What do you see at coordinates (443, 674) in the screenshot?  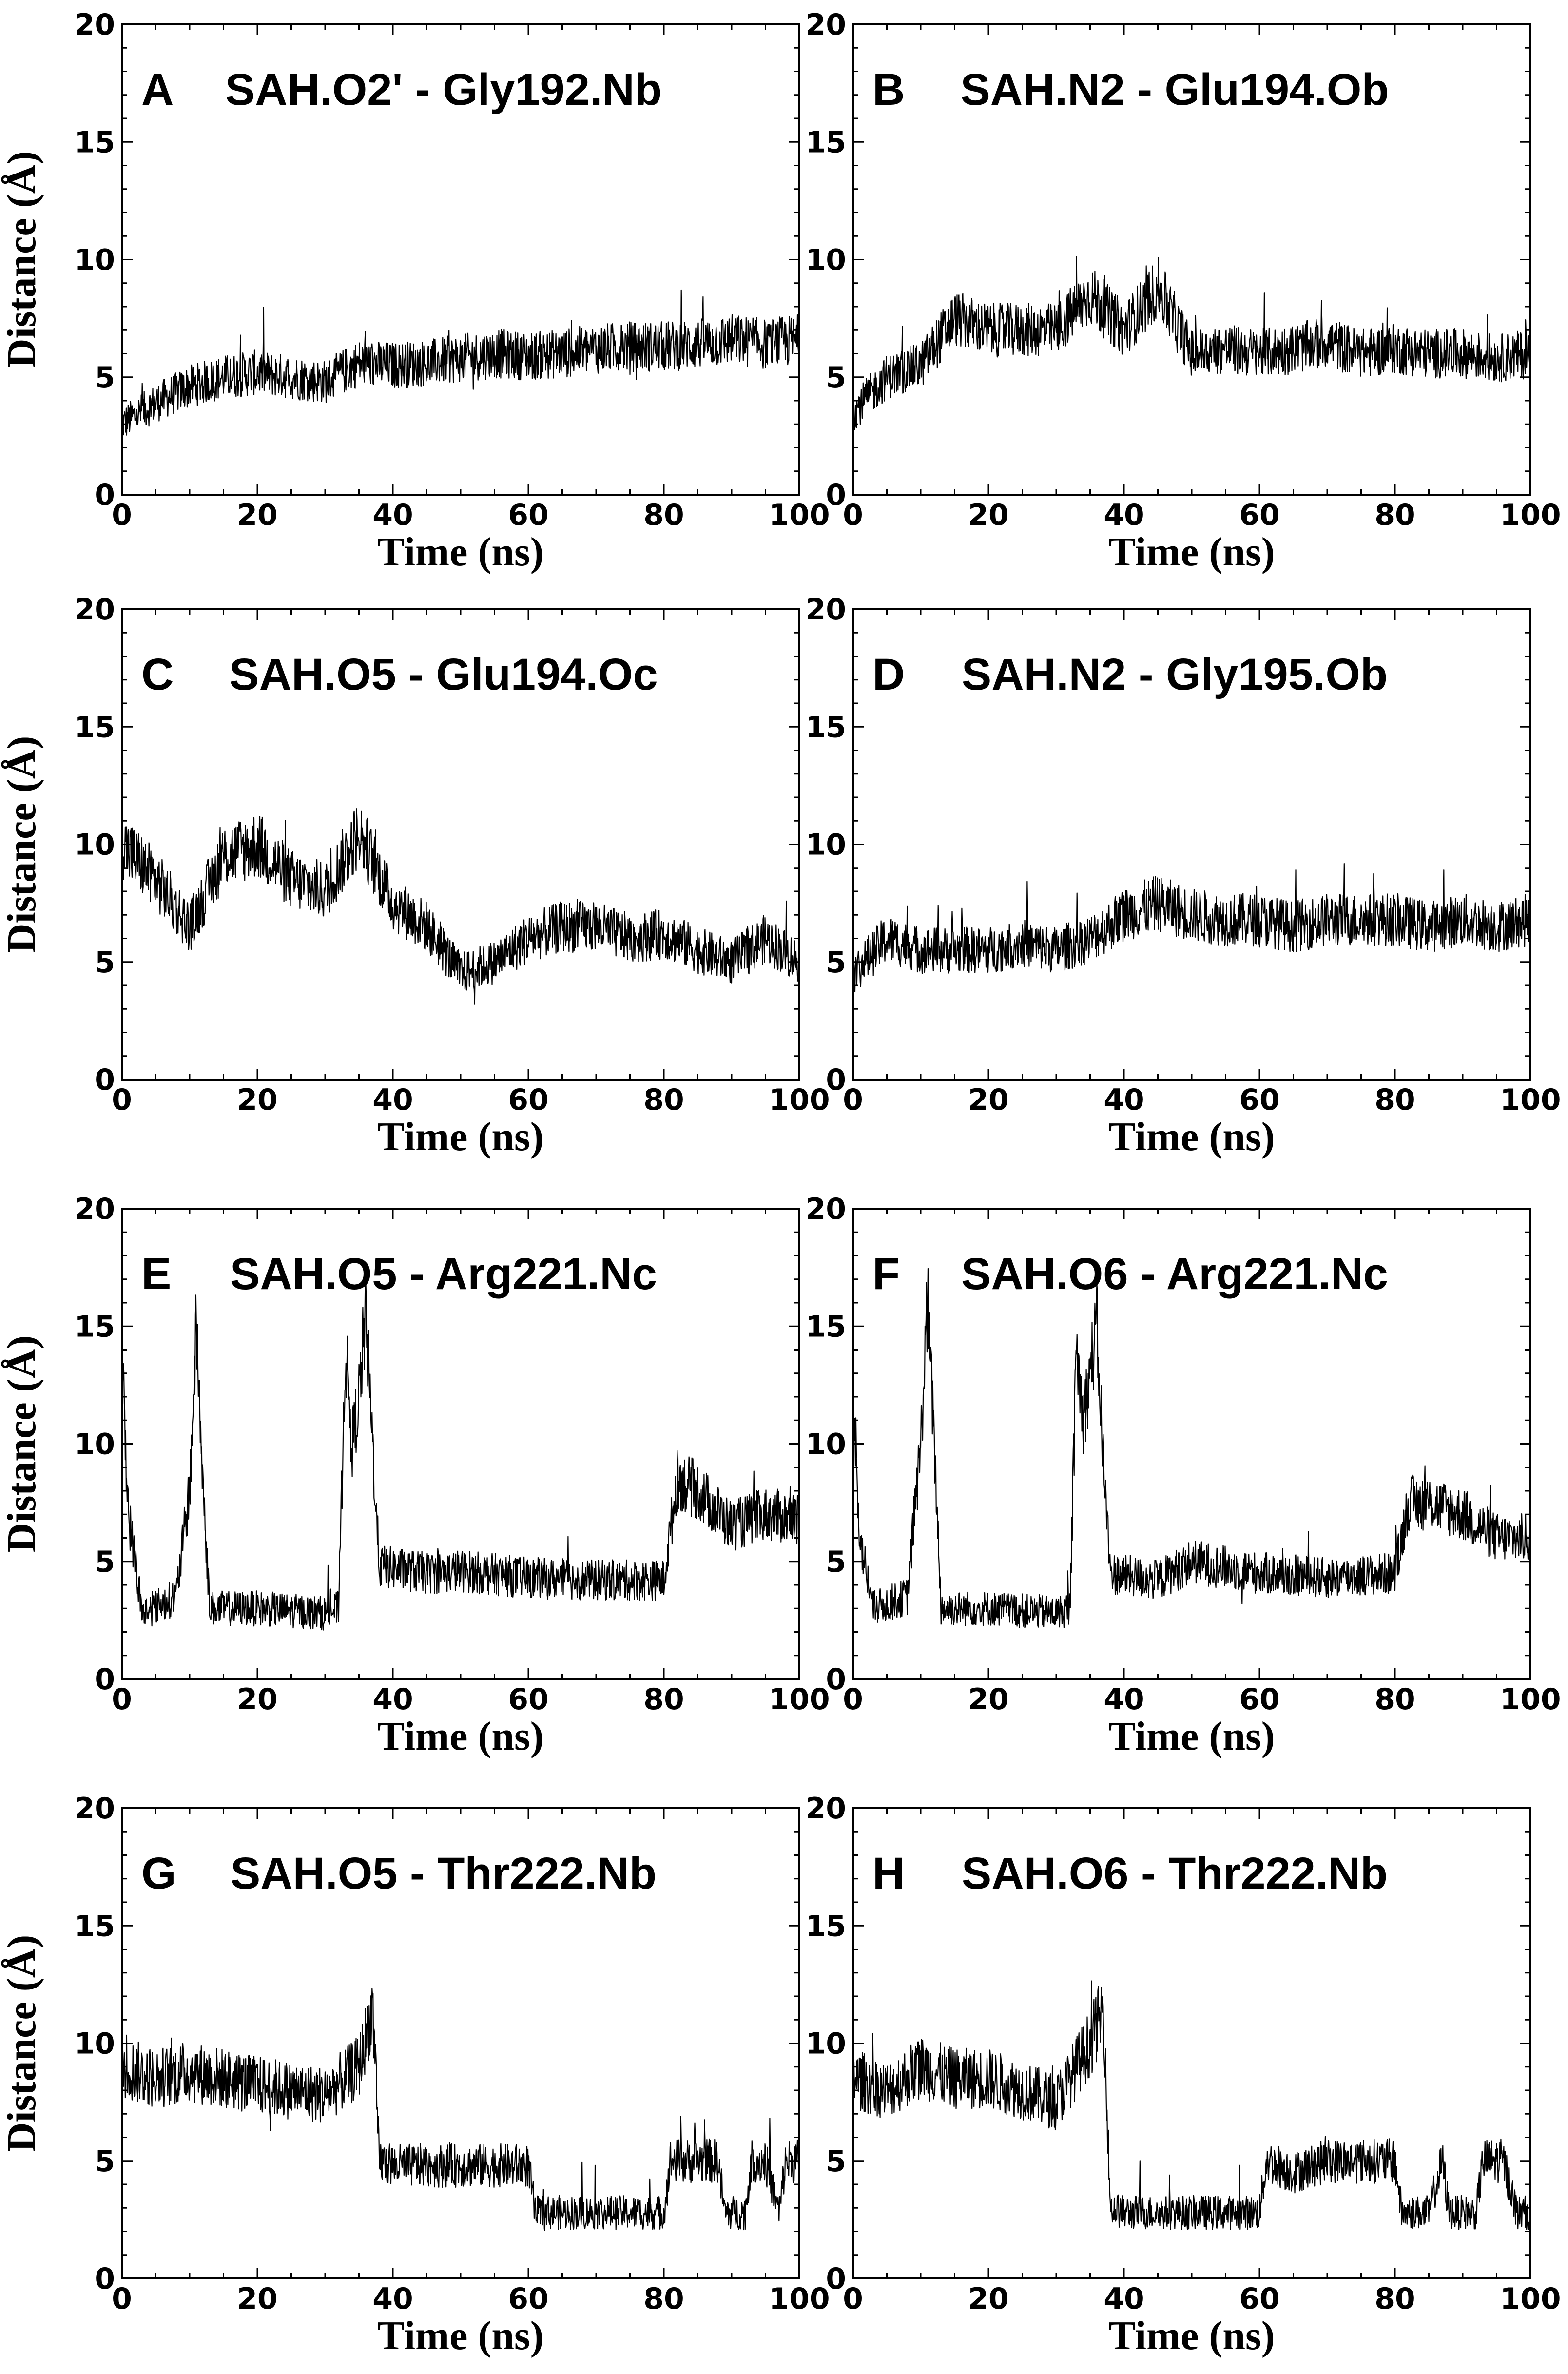 I see `panel-title: SAH.O5 - Glu194.Oc` at bounding box center [443, 674].